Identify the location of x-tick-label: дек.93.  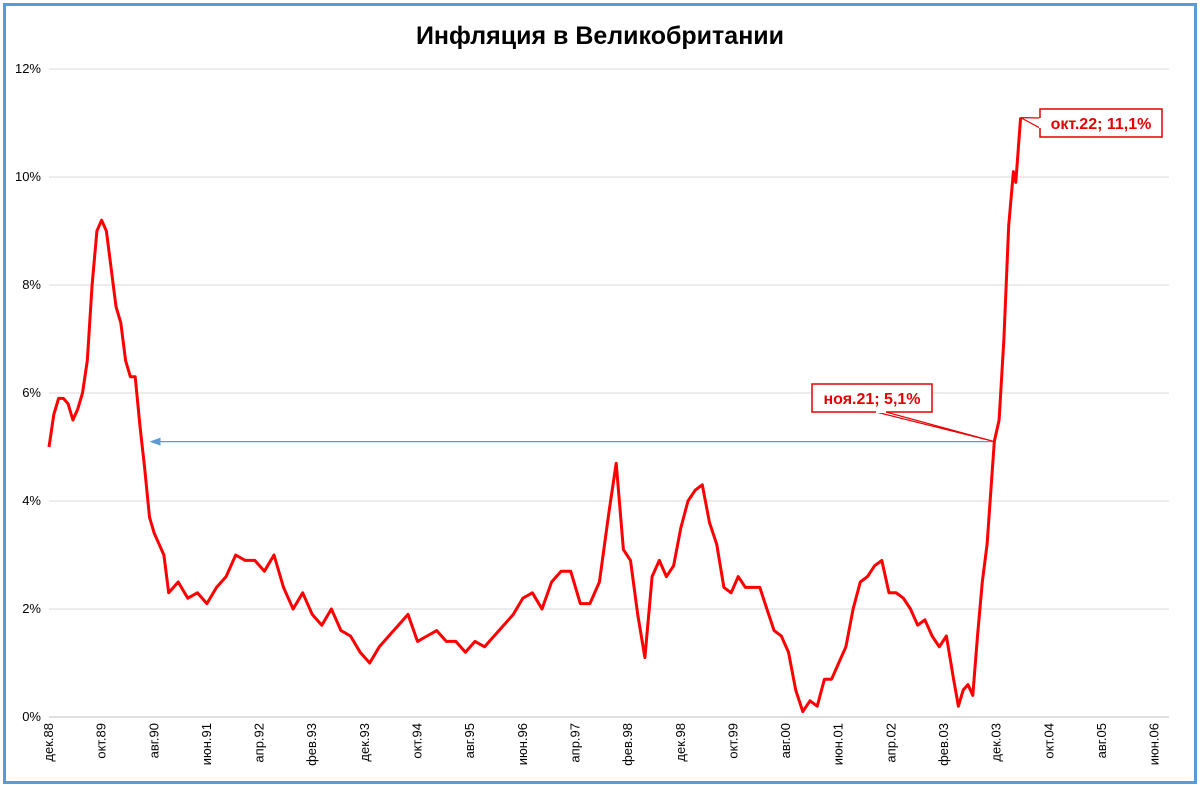
(364, 742).